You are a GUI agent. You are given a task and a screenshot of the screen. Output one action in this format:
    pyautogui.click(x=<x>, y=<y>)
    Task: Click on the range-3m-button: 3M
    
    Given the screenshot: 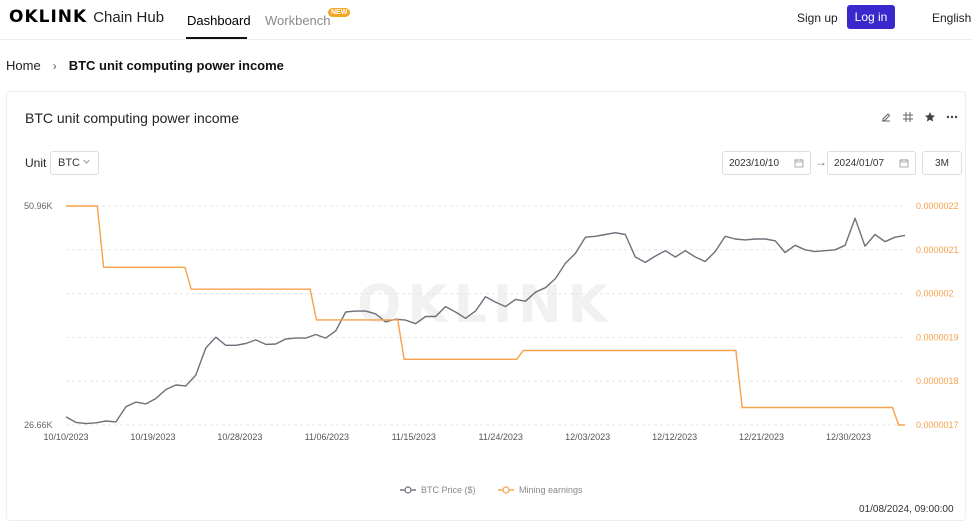 What is the action you would take?
    pyautogui.click(x=942, y=163)
    